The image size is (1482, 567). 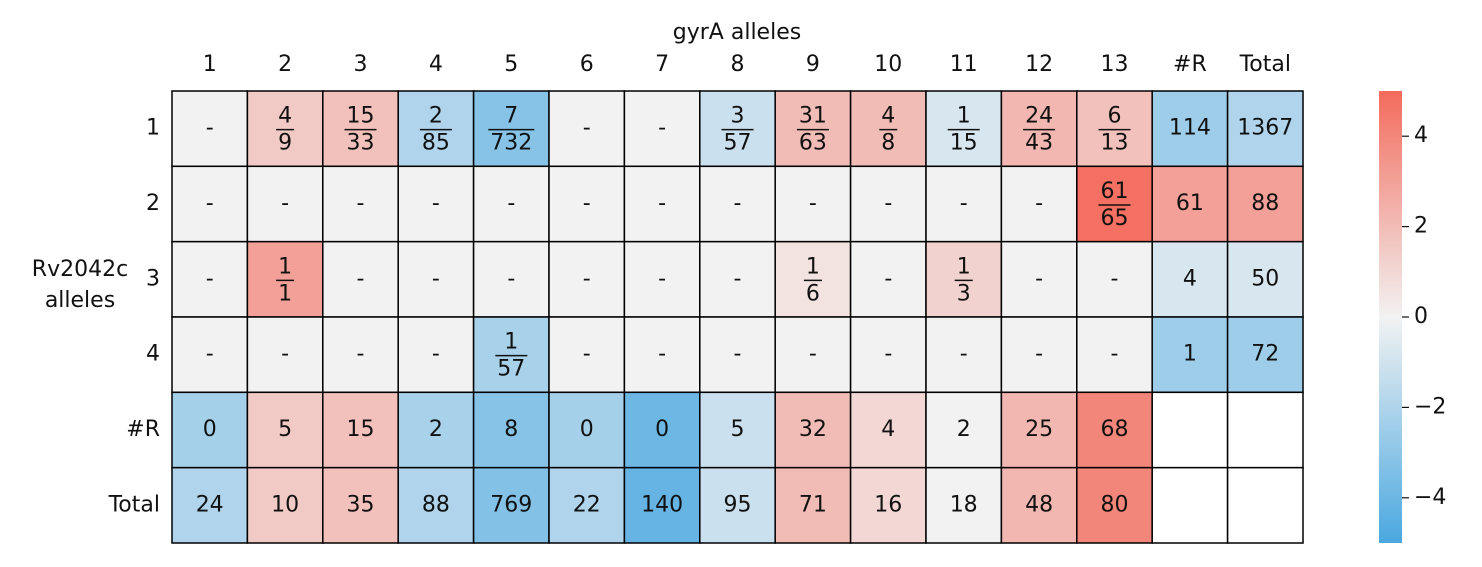 I want to click on cell-label: 1367, so click(x=1265, y=128).